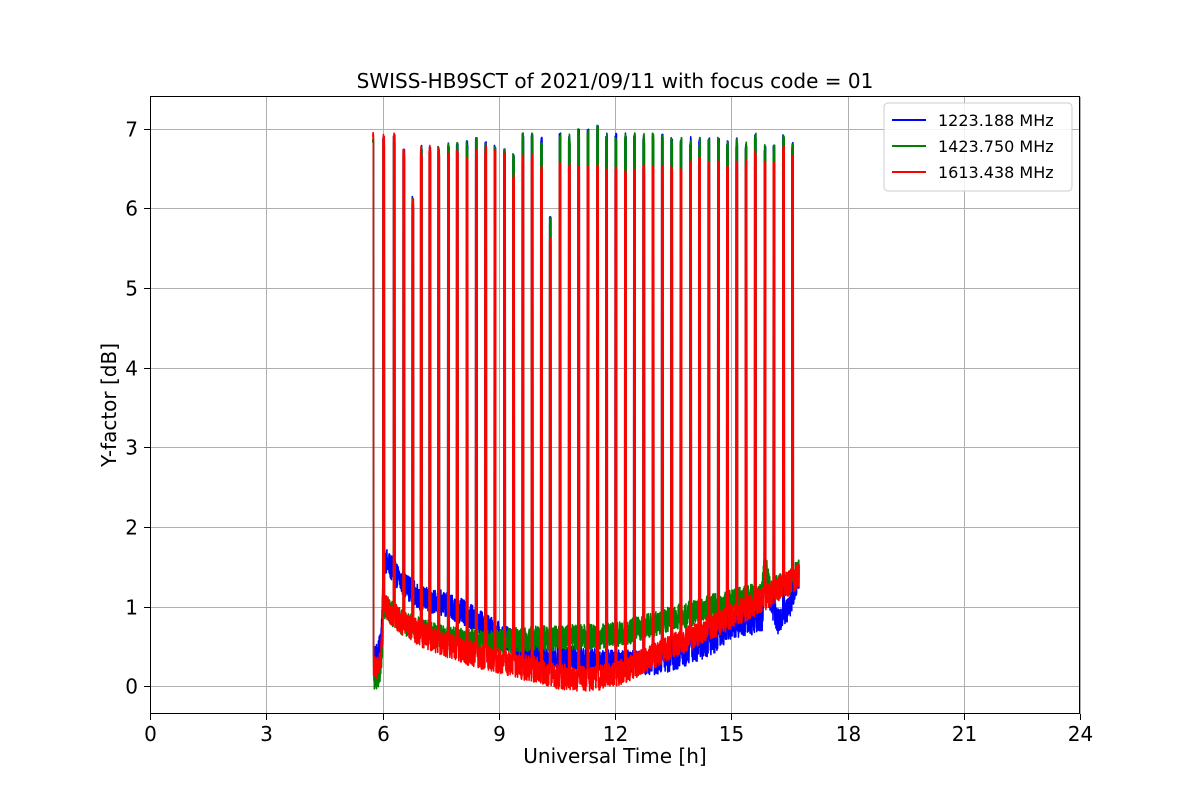  What do you see at coordinates (614, 756) in the screenshot?
I see `x-axis-label: Universal Time [h]` at bounding box center [614, 756].